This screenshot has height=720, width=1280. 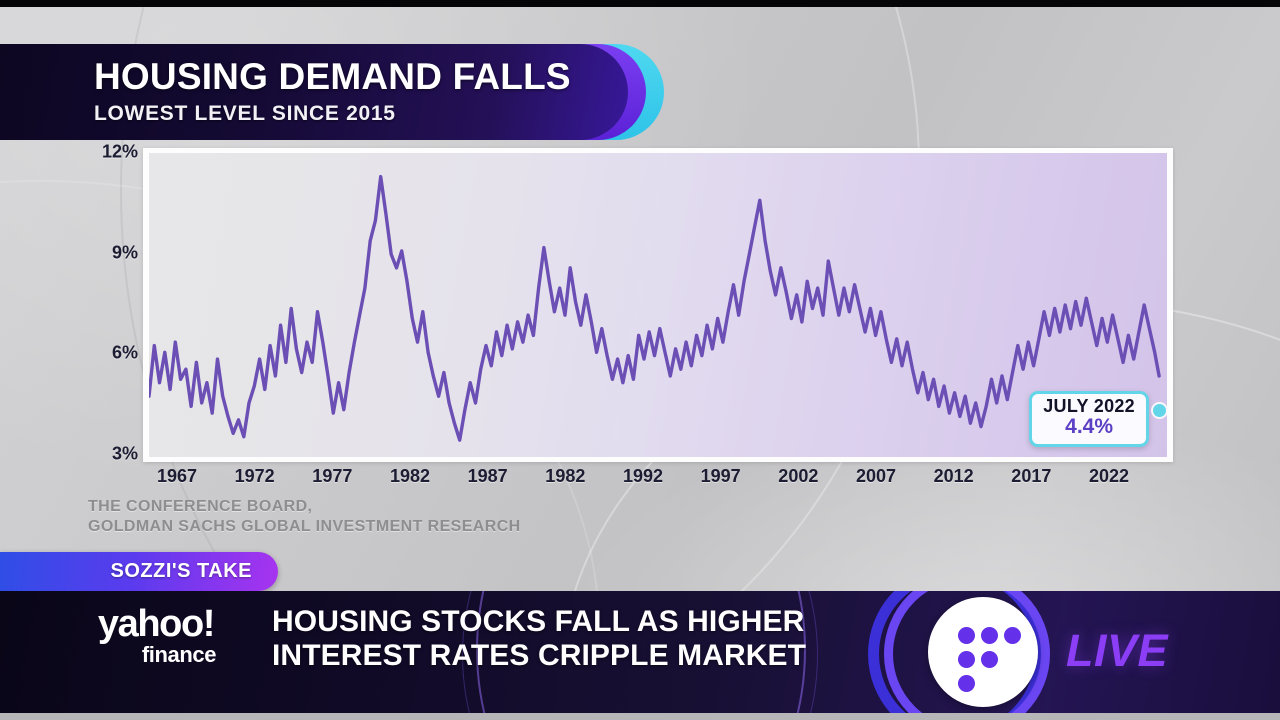 What do you see at coordinates (181, 571) in the screenshot?
I see `sozzis-take-label: SOZZI'S TAKE` at bounding box center [181, 571].